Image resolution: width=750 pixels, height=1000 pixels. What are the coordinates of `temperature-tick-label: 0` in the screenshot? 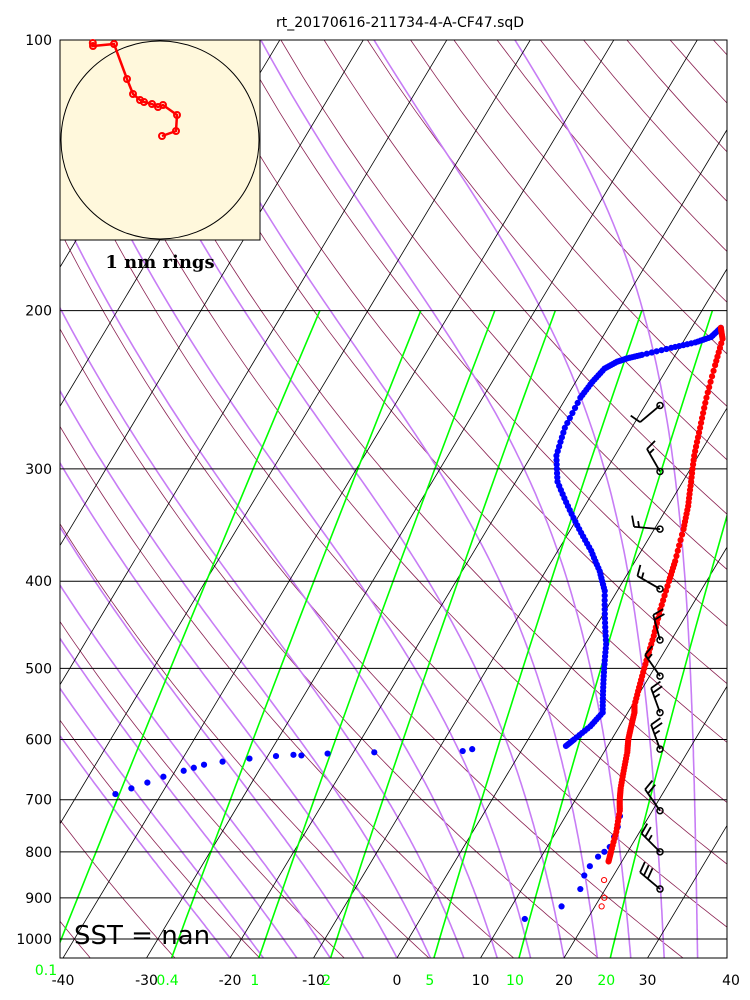 It's located at (397, 981).